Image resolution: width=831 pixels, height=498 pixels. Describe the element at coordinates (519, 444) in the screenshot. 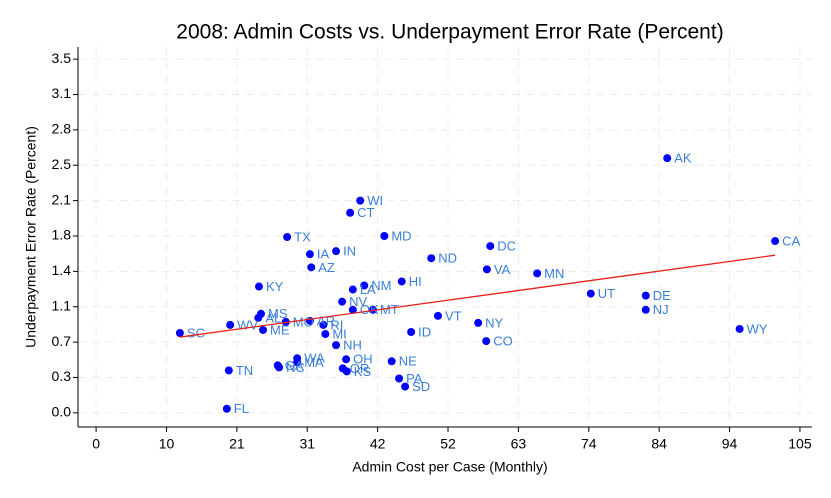

I see `x-tick-label: 63` at that location.